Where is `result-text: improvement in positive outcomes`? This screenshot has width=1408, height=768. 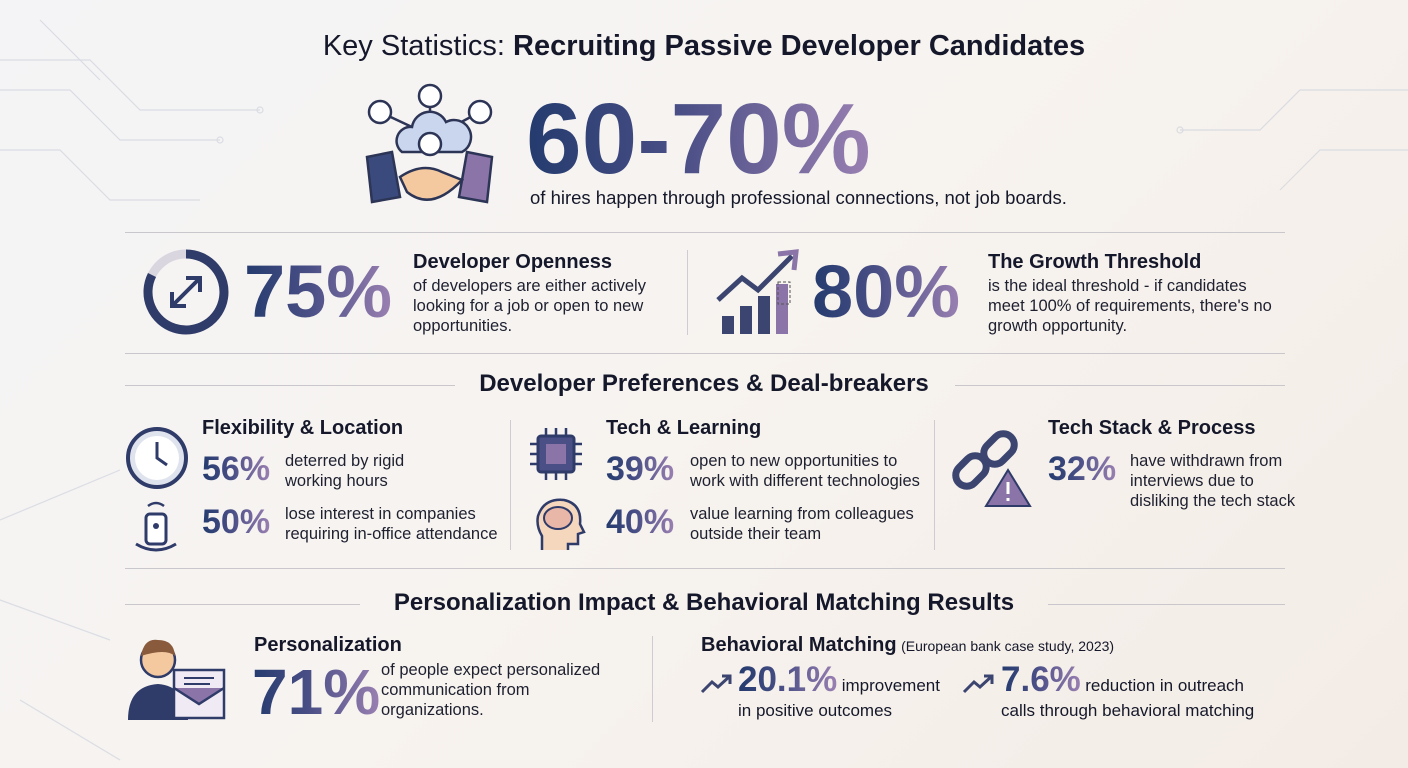 result-text: improvement in positive outcomes is located at coordinates (839, 698).